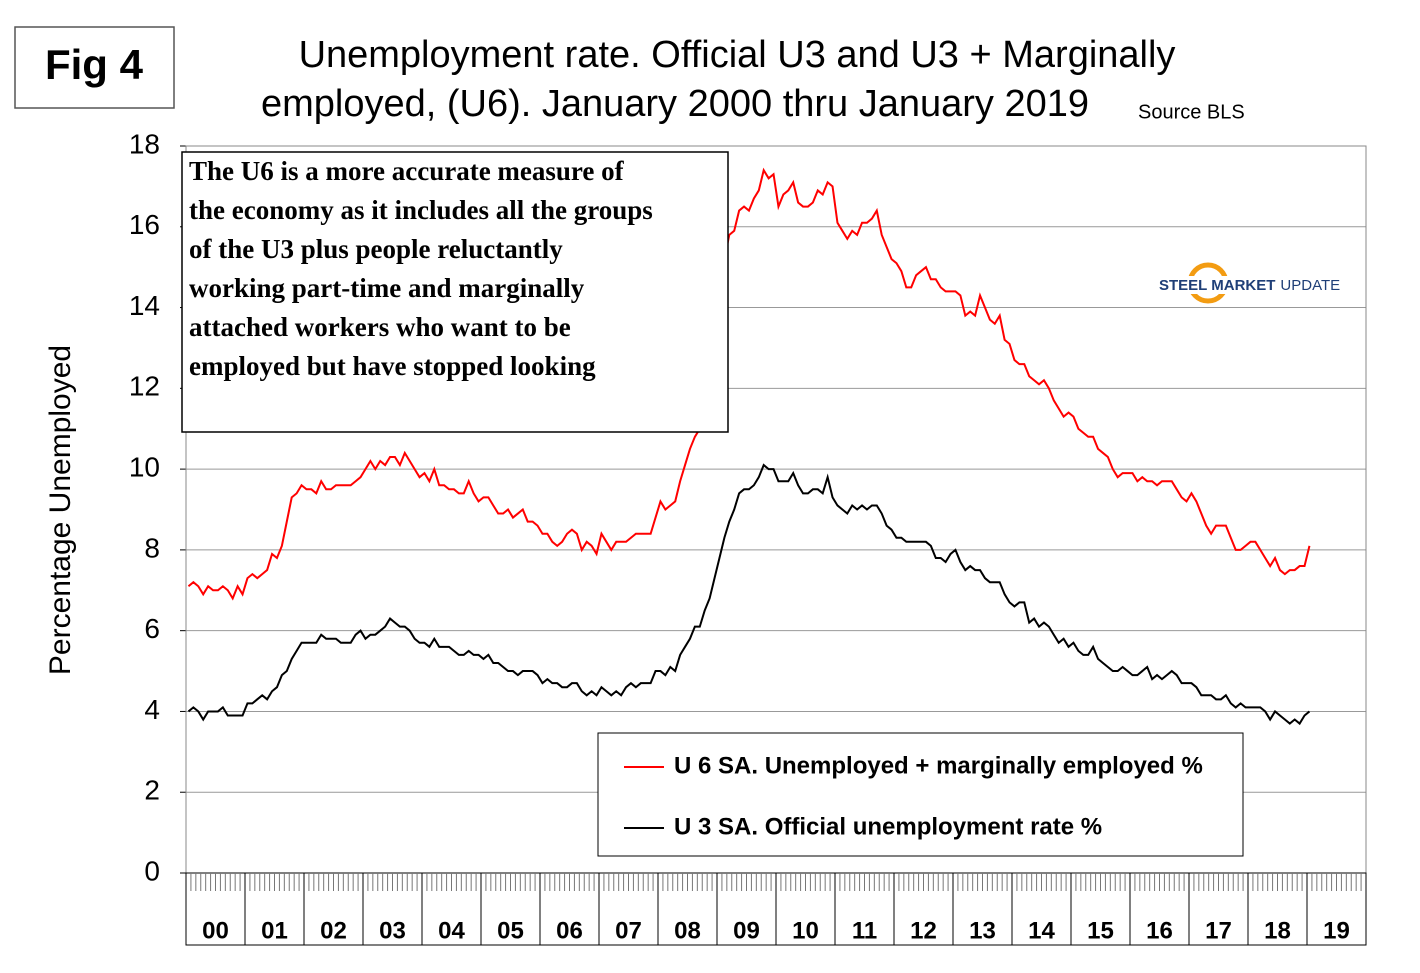 The image size is (1420, 973). What do you see at coordinates (982, 930) in the screenshot?
I see `x-tick-label: 13` at bounding box center [982, 930].